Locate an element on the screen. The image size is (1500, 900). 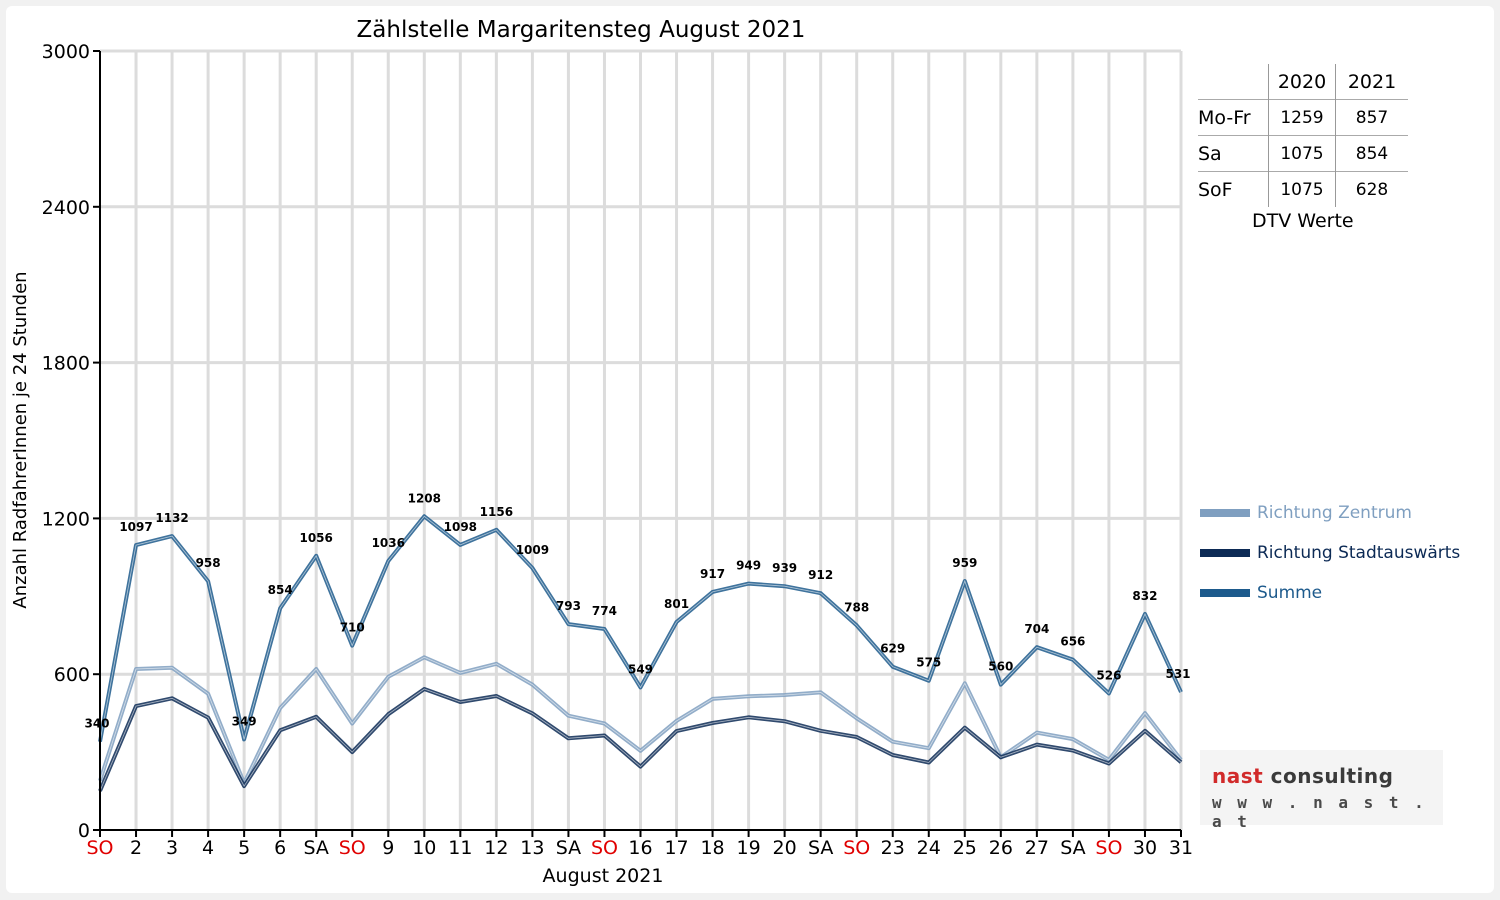
data-label: 340 is located at coordinates (96, 724).